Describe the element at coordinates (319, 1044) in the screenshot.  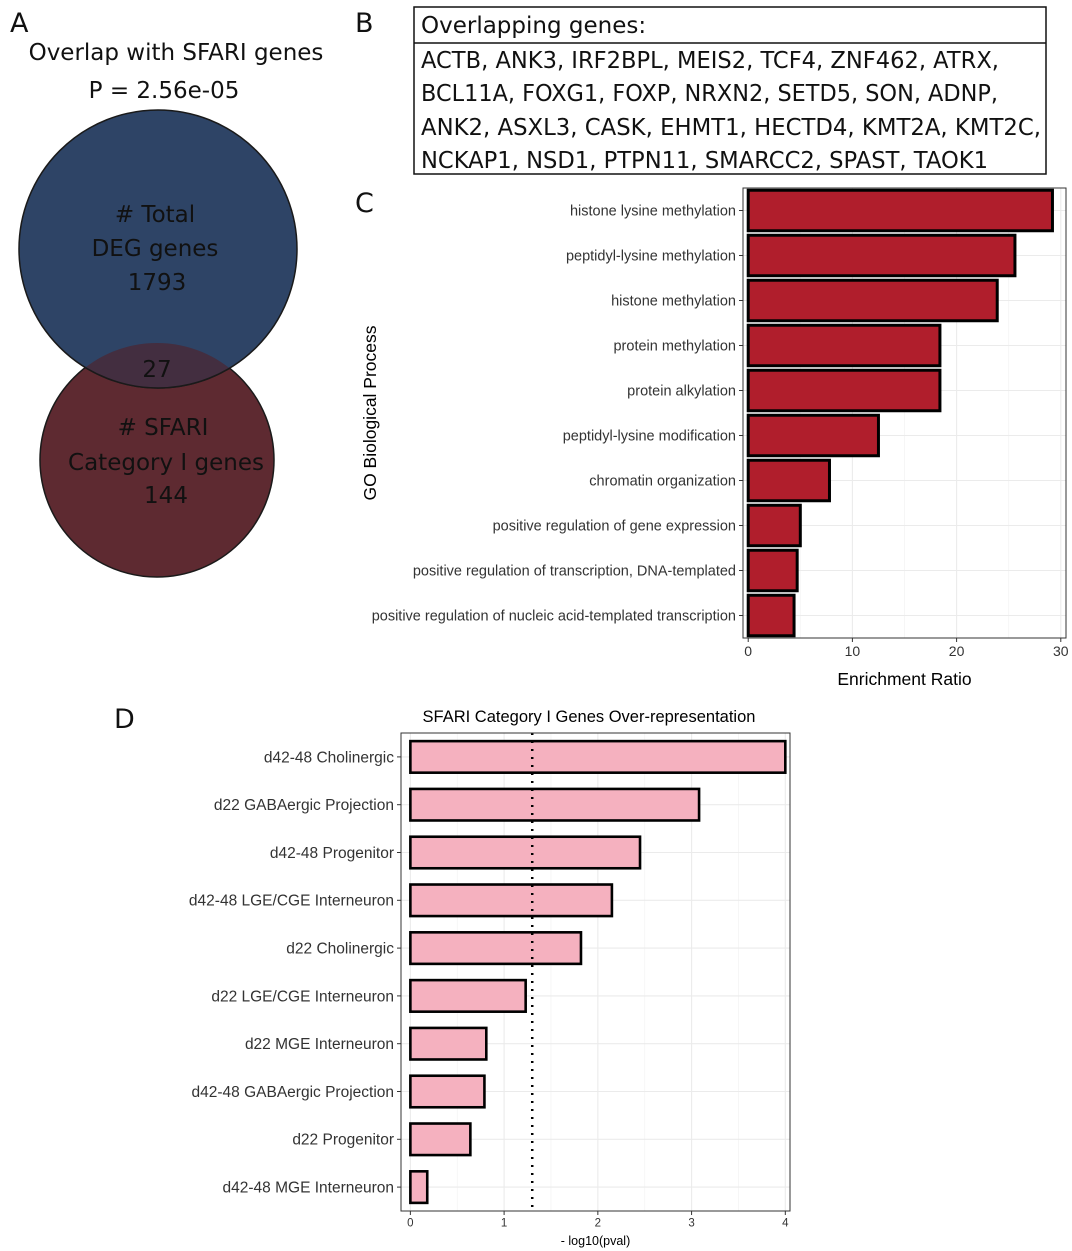
I see `category-label: d22 MGE Interneuron` at that location.